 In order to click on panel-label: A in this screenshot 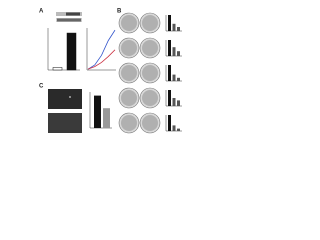, I will do `click(41, 12)`.